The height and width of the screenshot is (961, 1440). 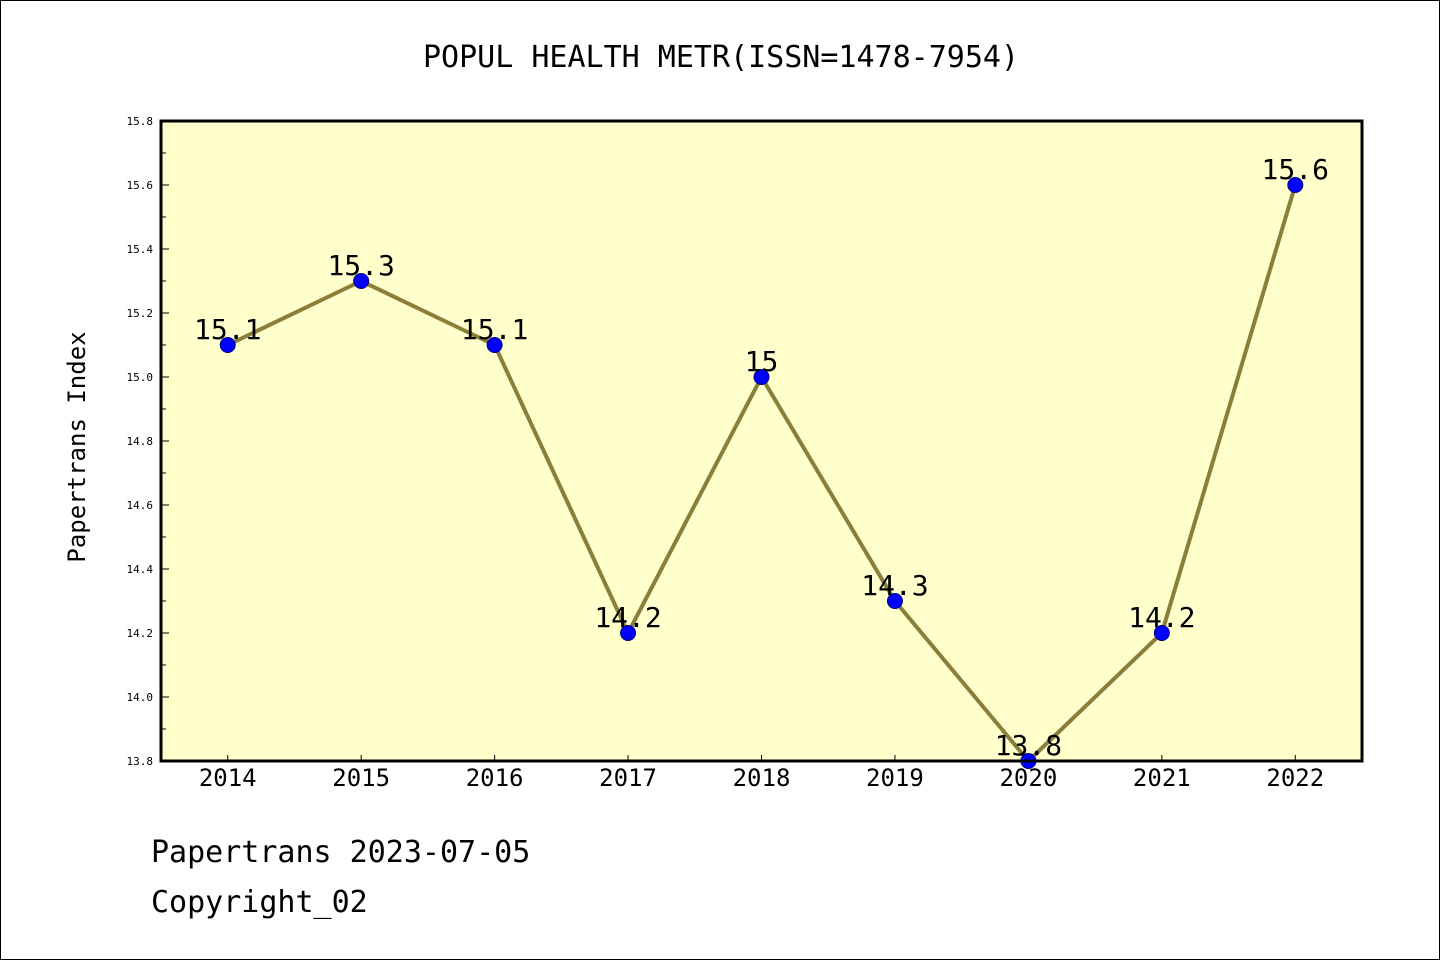 I want to click on x-tick-label: 2018, so click(x=762, y=778).